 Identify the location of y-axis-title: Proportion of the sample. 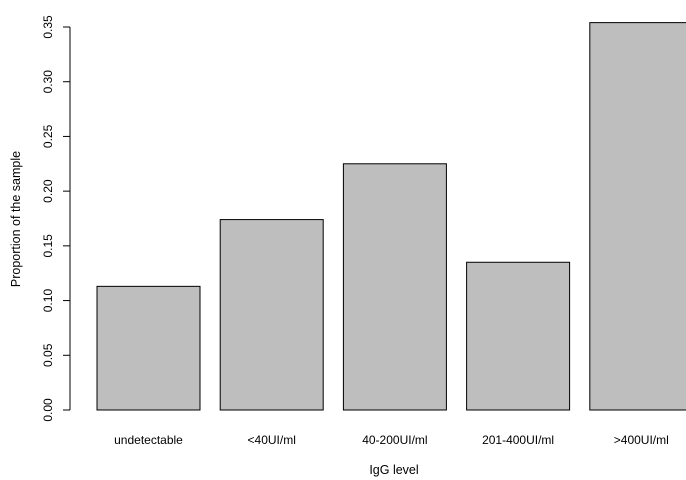
(16, 219).